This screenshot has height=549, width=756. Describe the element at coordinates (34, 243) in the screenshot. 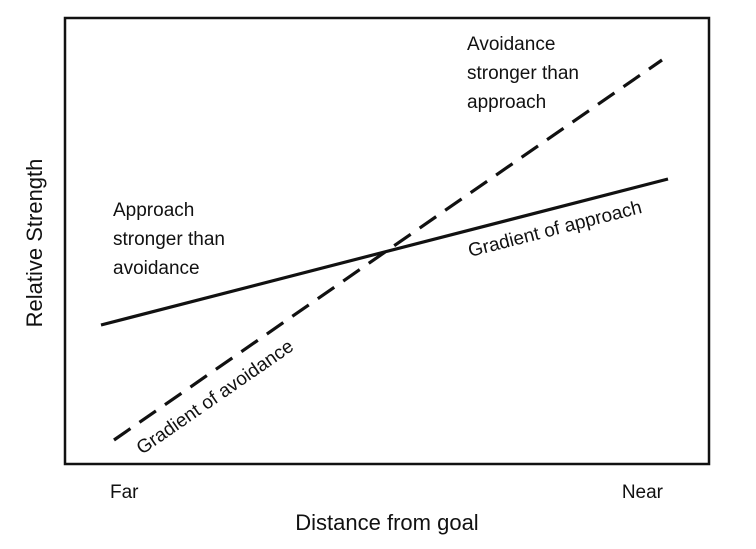

I see `y-axis-title: Relative Strength` at that location.